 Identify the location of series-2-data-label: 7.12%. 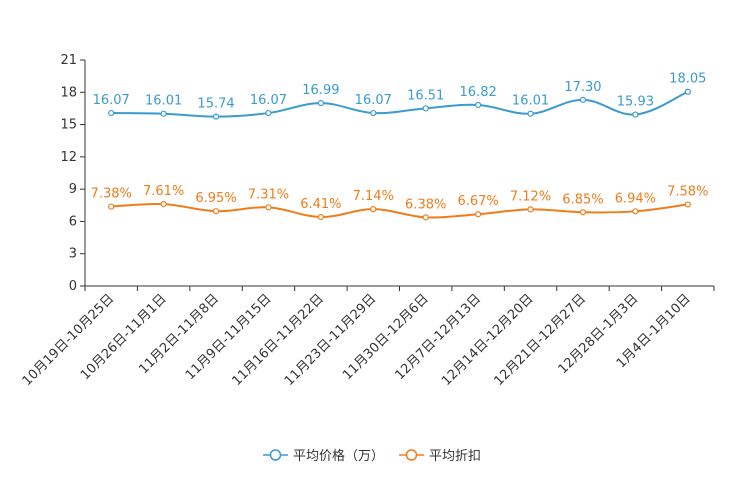
(530, 196).